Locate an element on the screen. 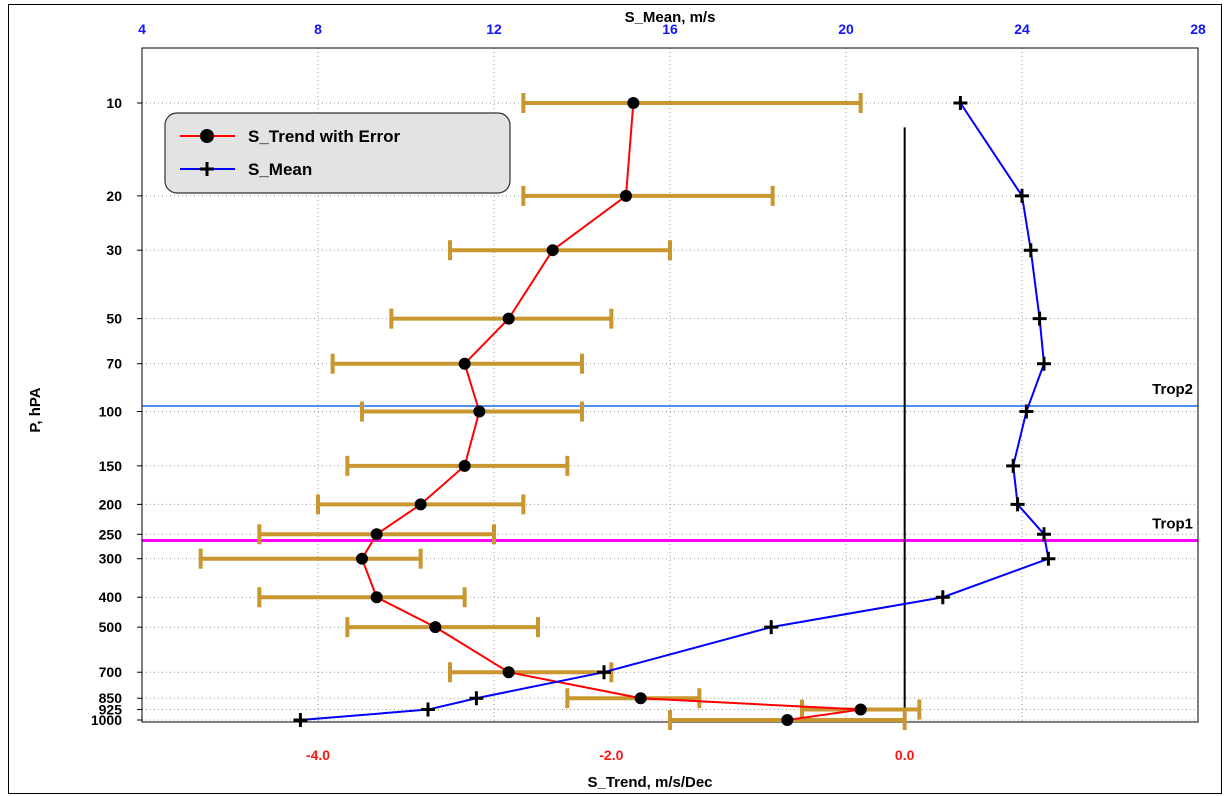 The image size is (1231, 796). y-tick-label: 400 is located at coordinates (111, 597).